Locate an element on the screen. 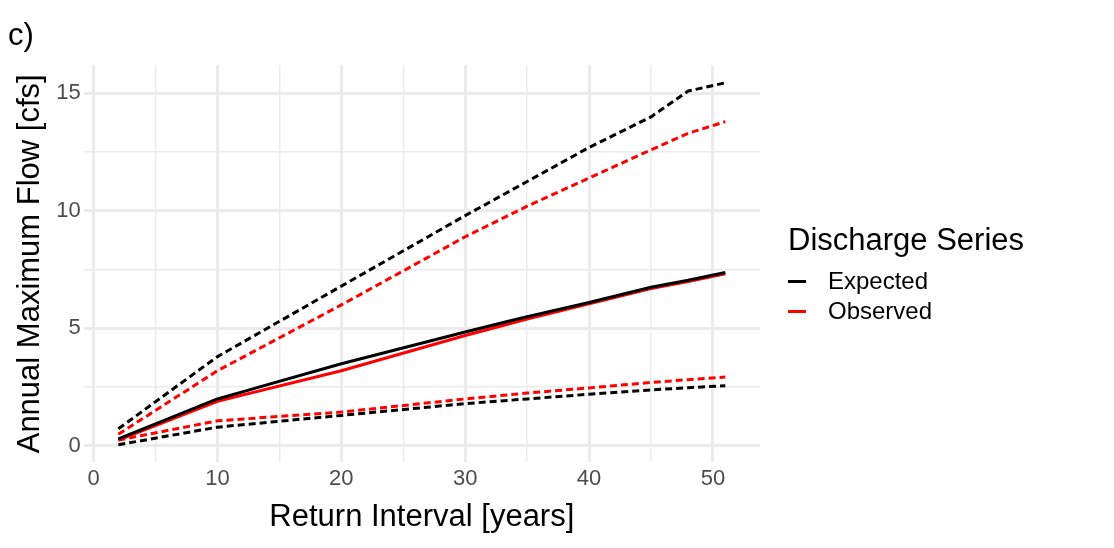  x-tick-label: 40 is located at coordinates (589, 477).